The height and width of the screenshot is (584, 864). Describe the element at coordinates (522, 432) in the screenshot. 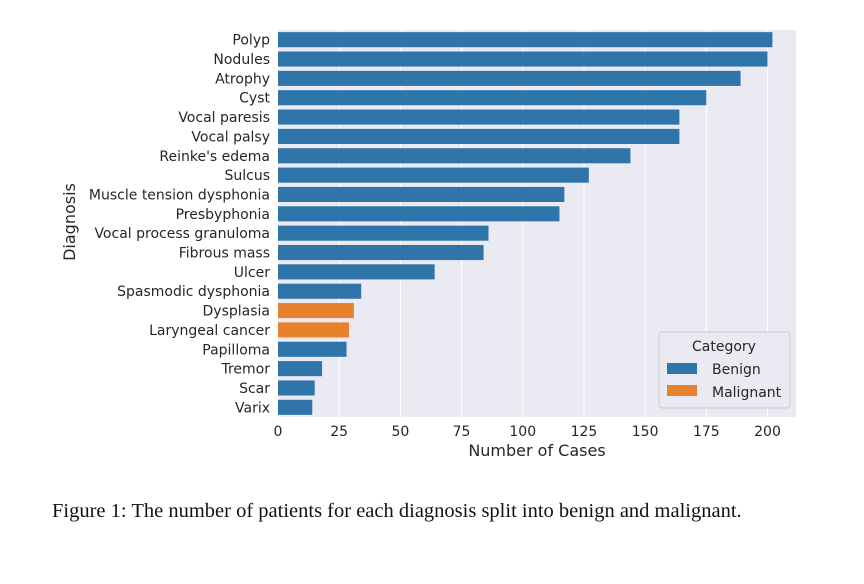

I see `x-tick-label-4: 100` at that location.